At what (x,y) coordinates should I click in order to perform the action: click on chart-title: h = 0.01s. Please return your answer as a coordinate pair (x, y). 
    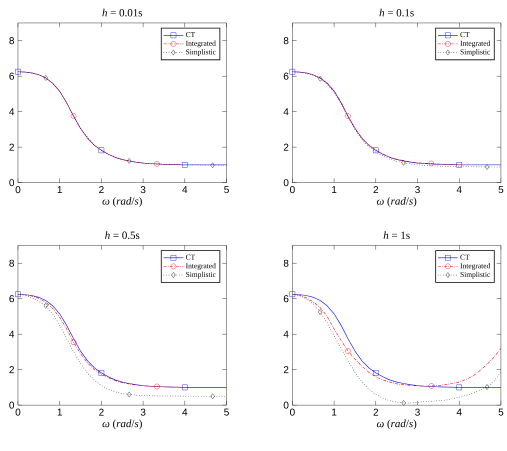
    Looking at the image, I should click on (122, 12).